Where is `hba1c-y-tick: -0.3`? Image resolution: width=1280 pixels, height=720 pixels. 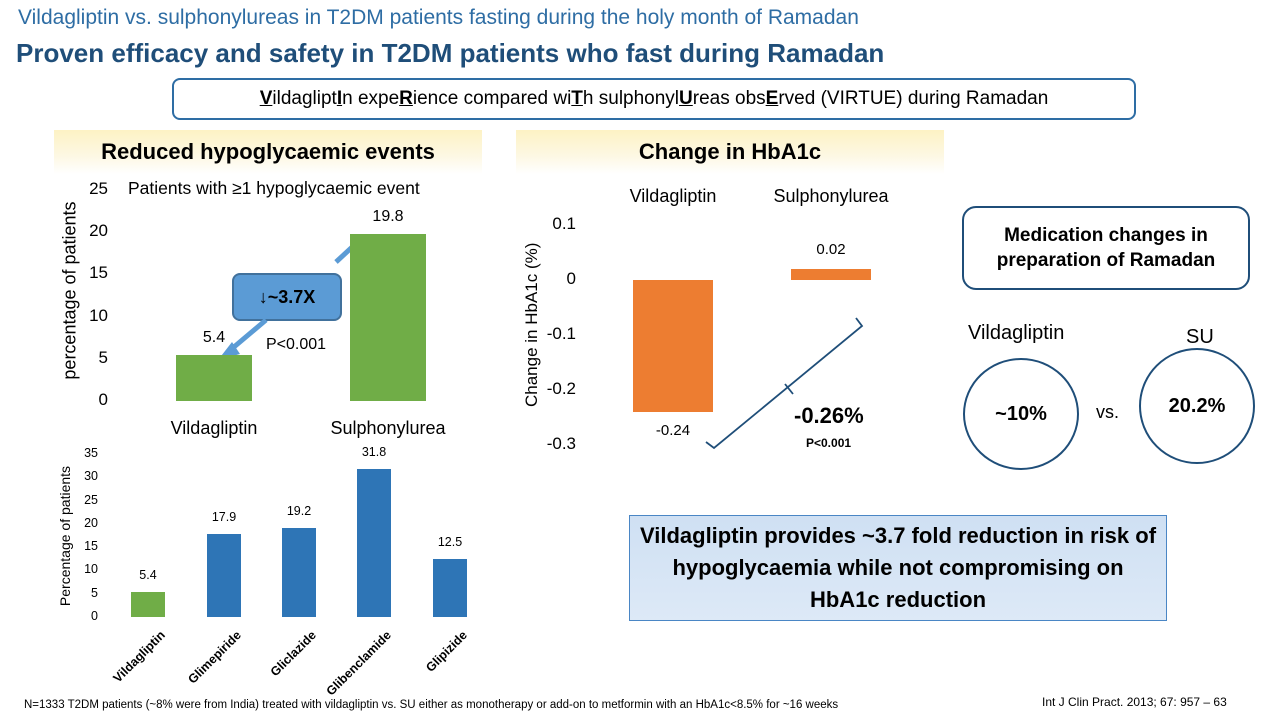
hba1c-y-tick: -0.3 is located at coordinates (561, 443).